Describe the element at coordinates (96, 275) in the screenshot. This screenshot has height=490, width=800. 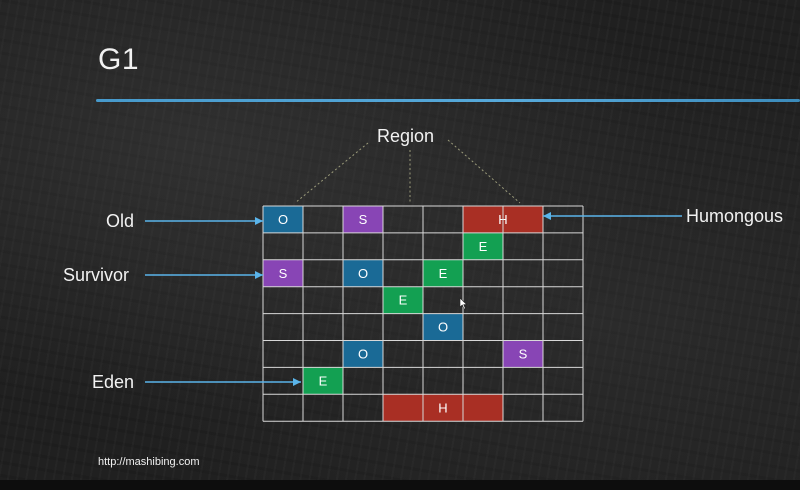
I see `survivor-label: Survivor` at that location.